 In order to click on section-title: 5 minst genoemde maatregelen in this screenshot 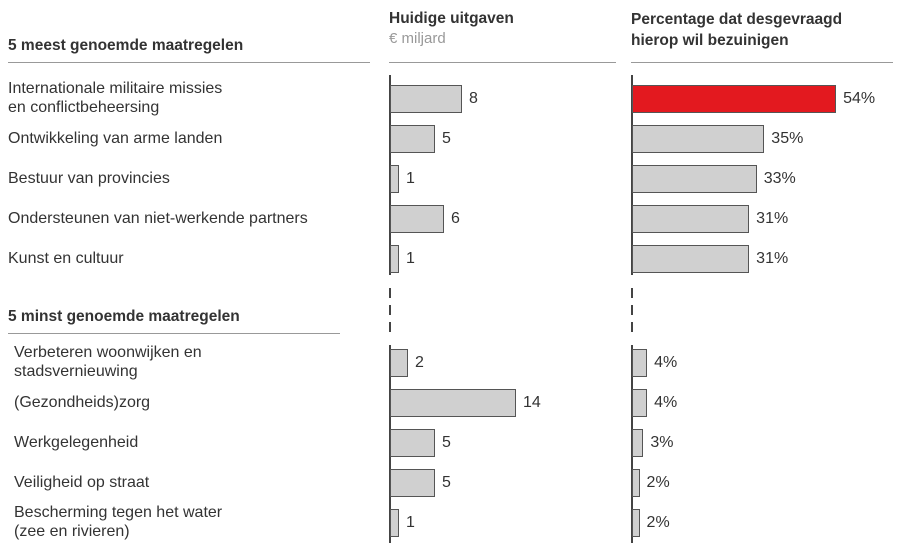, I will do `click(124, 316)`.